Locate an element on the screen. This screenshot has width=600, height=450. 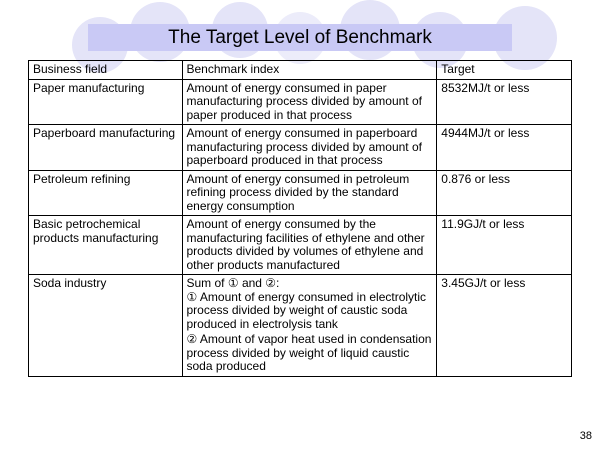
target-cell: 8532MJ/t or less is located at coordinates (504, 101).